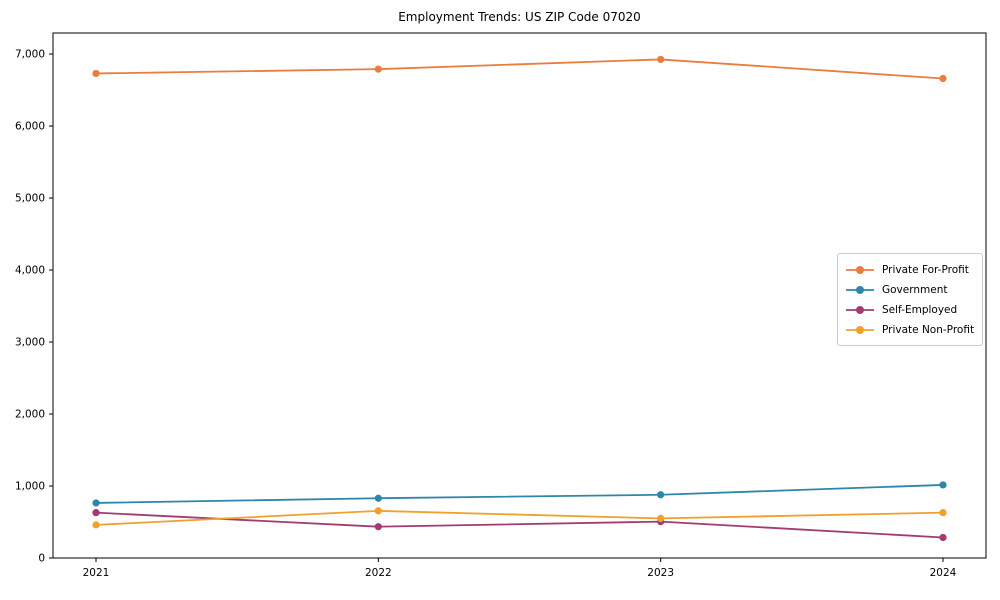  I want to click on legend-item-private-for-profit: Private For-Profit, so click(909, 269).